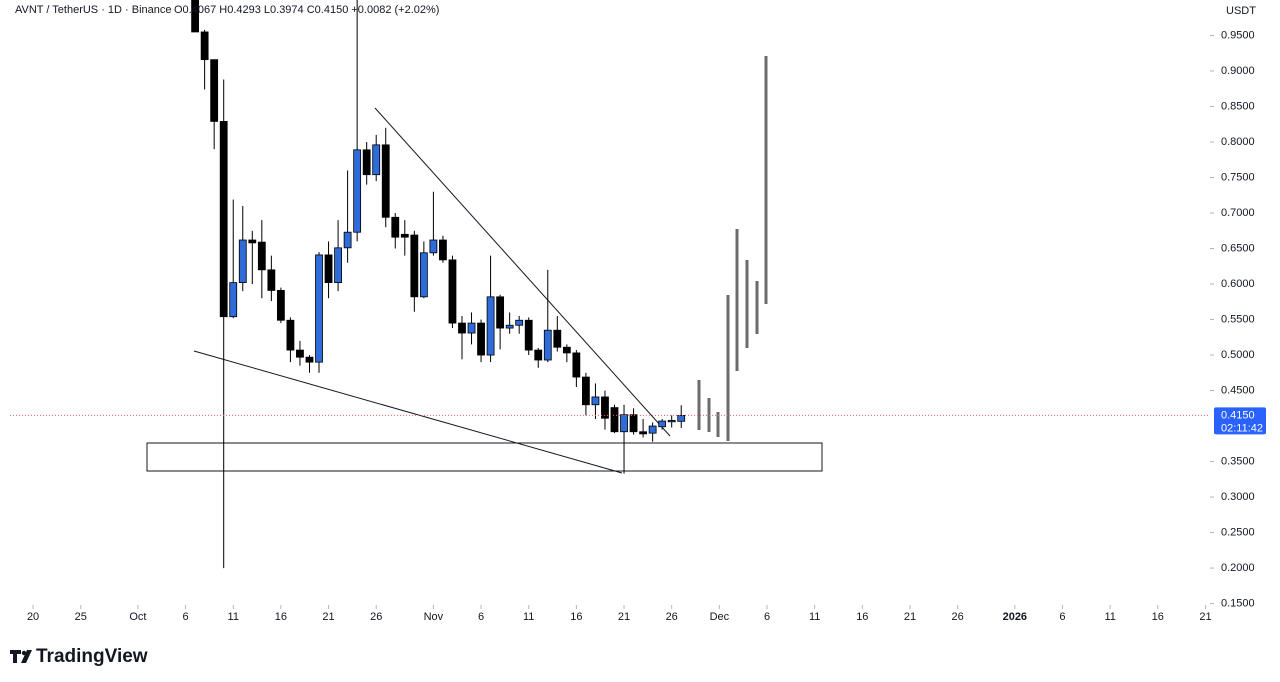  What do you see at coordinates (93, 10) in the screenshot?
I see `chart-title: AVNT / TetherUS · 1D · Binance` at bounding box center [93, 10].